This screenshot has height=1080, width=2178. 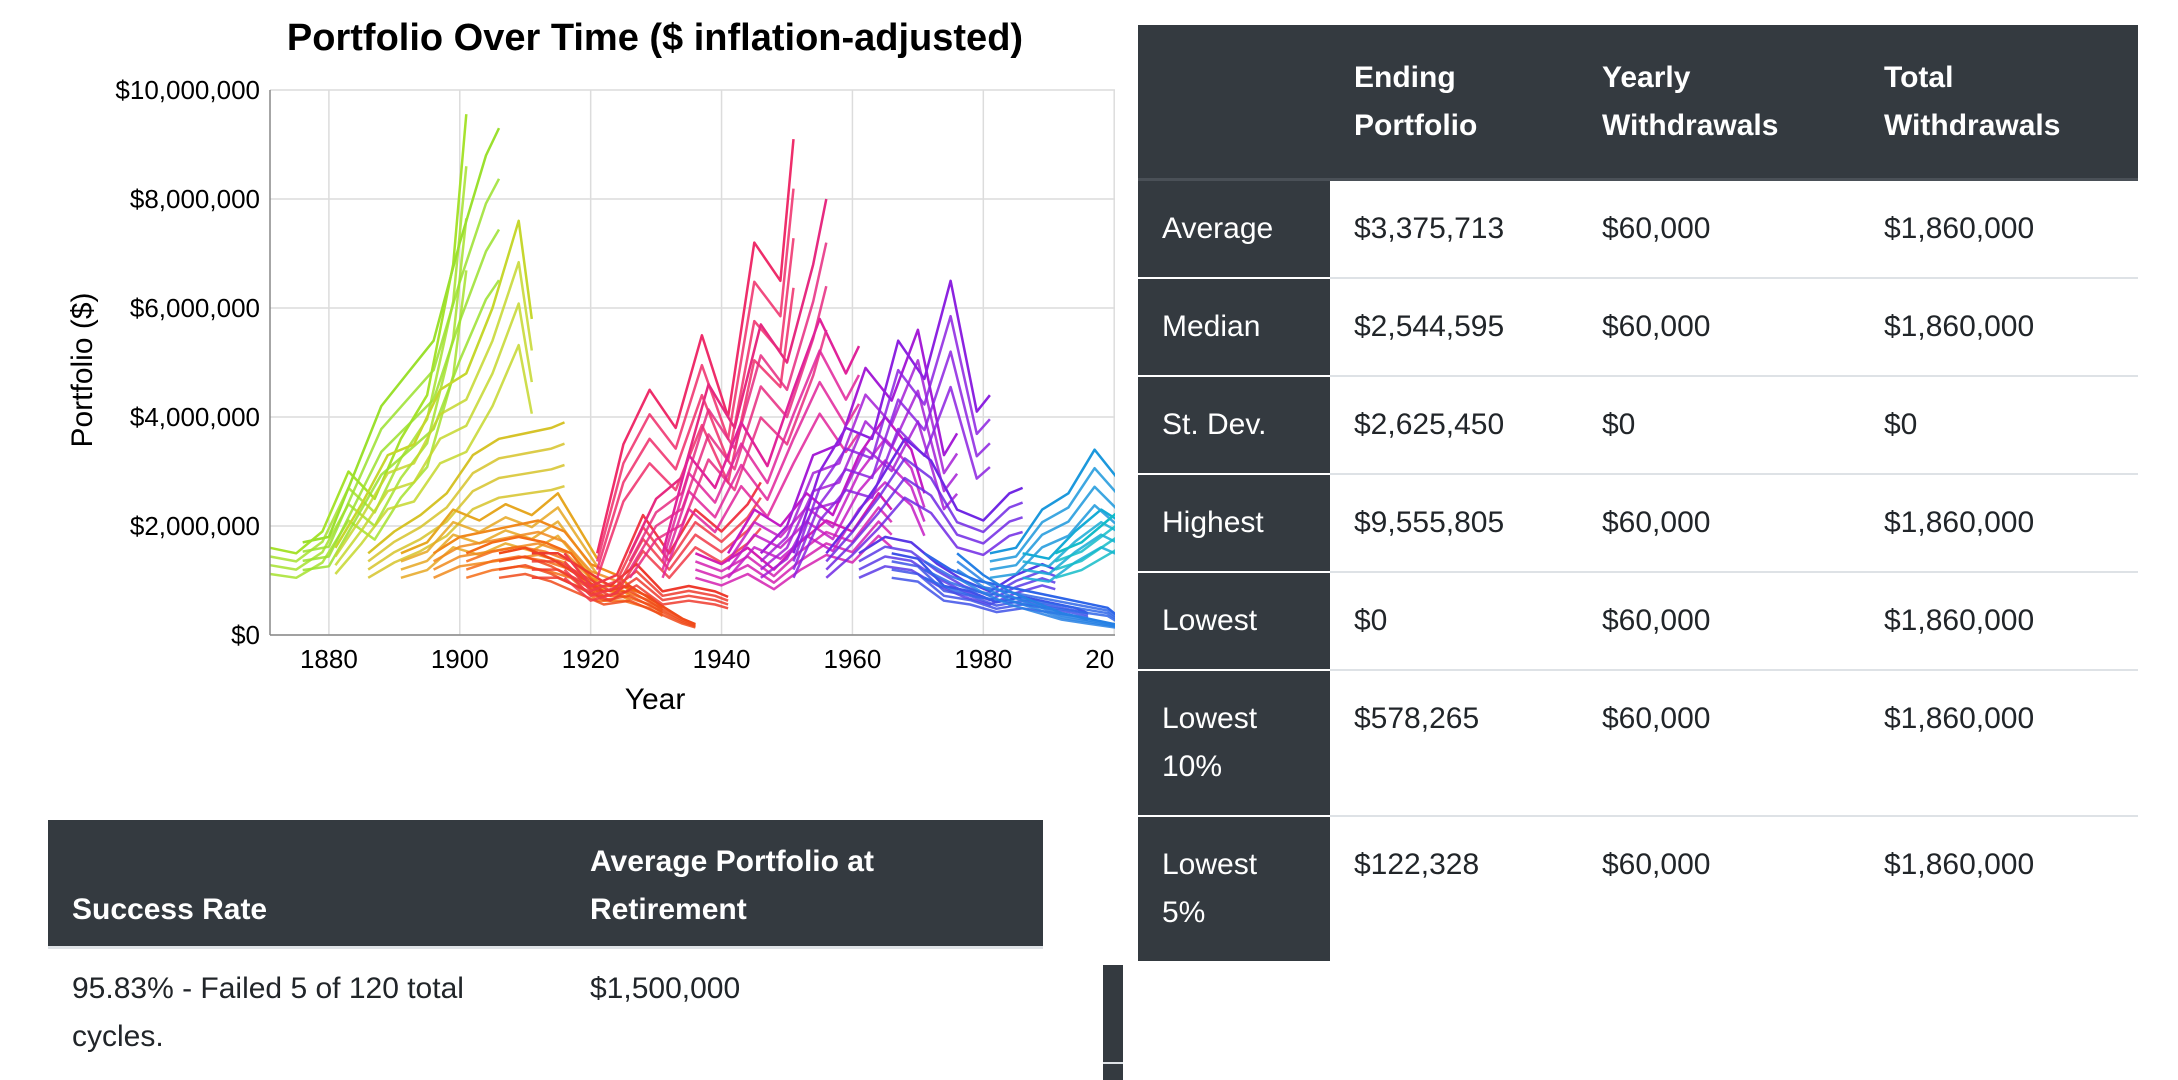 I want to click on series-line-1941, so click(x=826, y=484).